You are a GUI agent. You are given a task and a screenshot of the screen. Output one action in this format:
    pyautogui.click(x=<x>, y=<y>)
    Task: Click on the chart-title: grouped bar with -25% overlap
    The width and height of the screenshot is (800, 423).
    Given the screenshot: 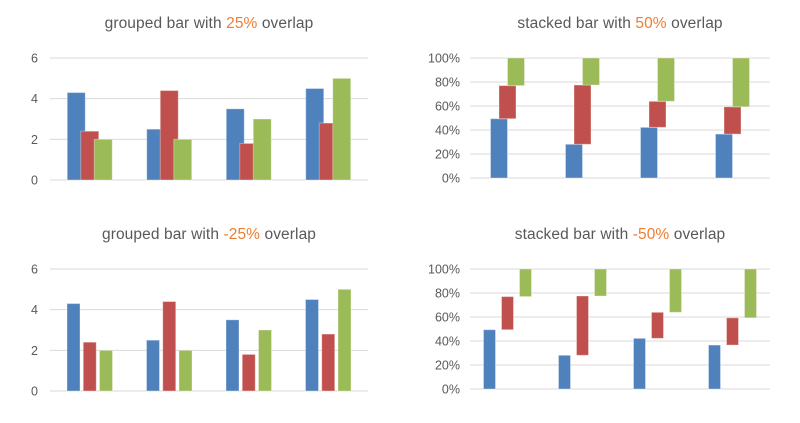 What is the action you would take?
    pyautogui.click(x=200, y=234)
    